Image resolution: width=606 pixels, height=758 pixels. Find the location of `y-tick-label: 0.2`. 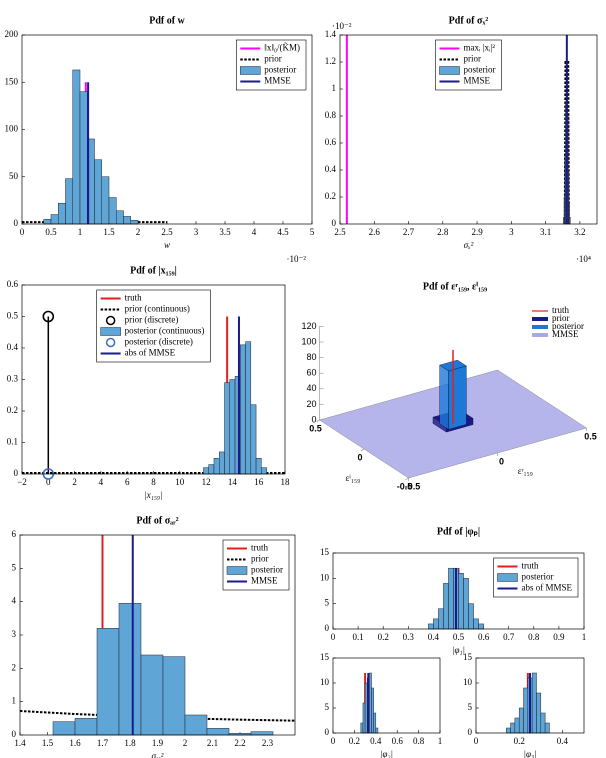

y-tick-label: 0.2 is located at coordinates (330, 196).